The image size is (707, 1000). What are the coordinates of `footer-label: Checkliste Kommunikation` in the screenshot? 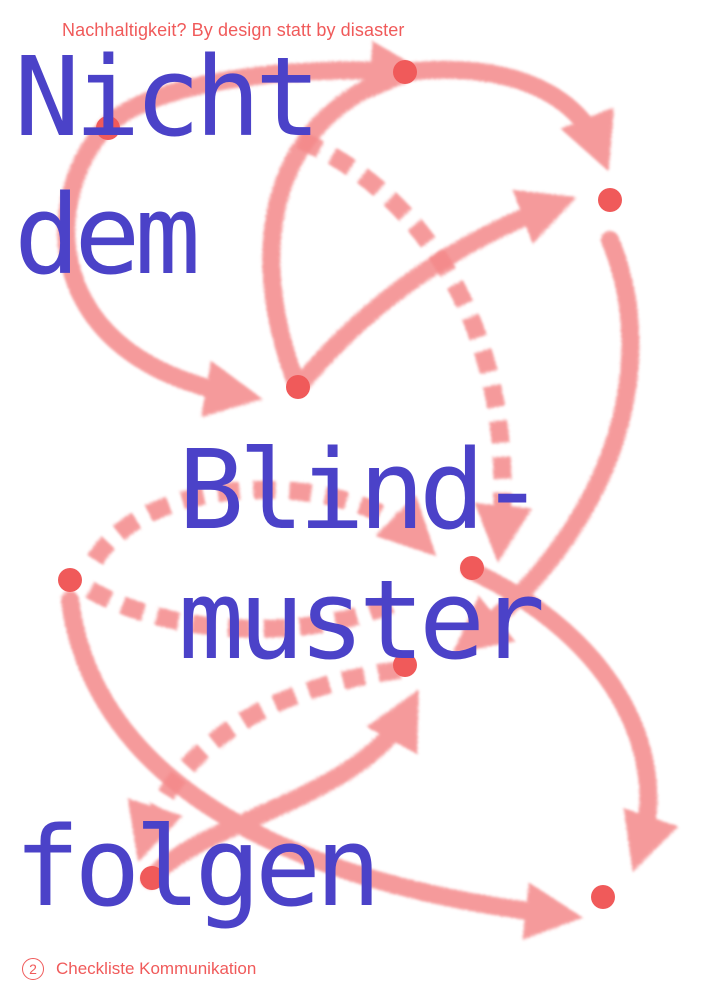 It's located at (156, 968).